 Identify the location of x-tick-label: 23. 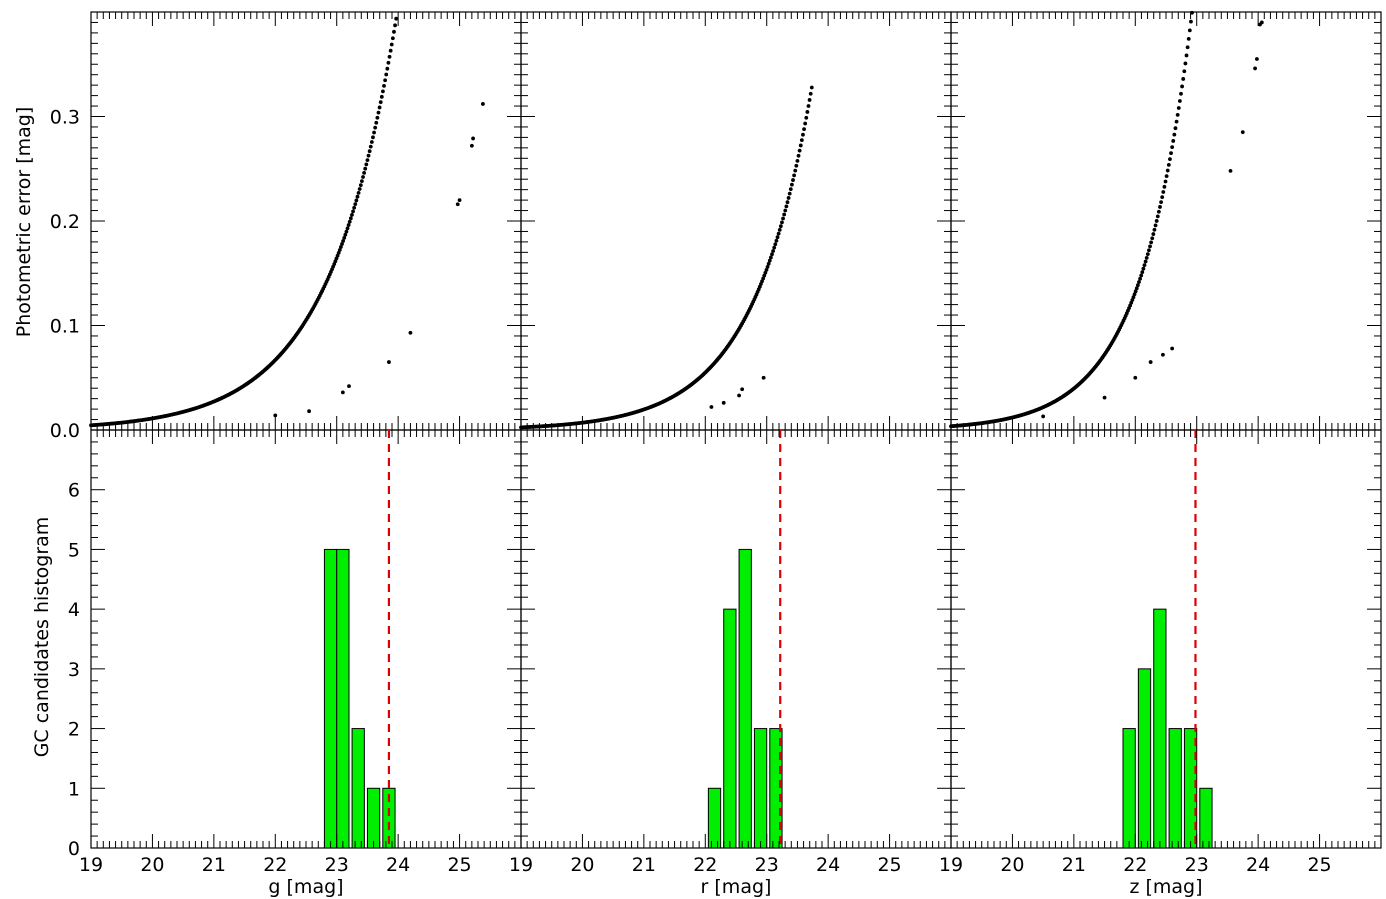
(767, 865).